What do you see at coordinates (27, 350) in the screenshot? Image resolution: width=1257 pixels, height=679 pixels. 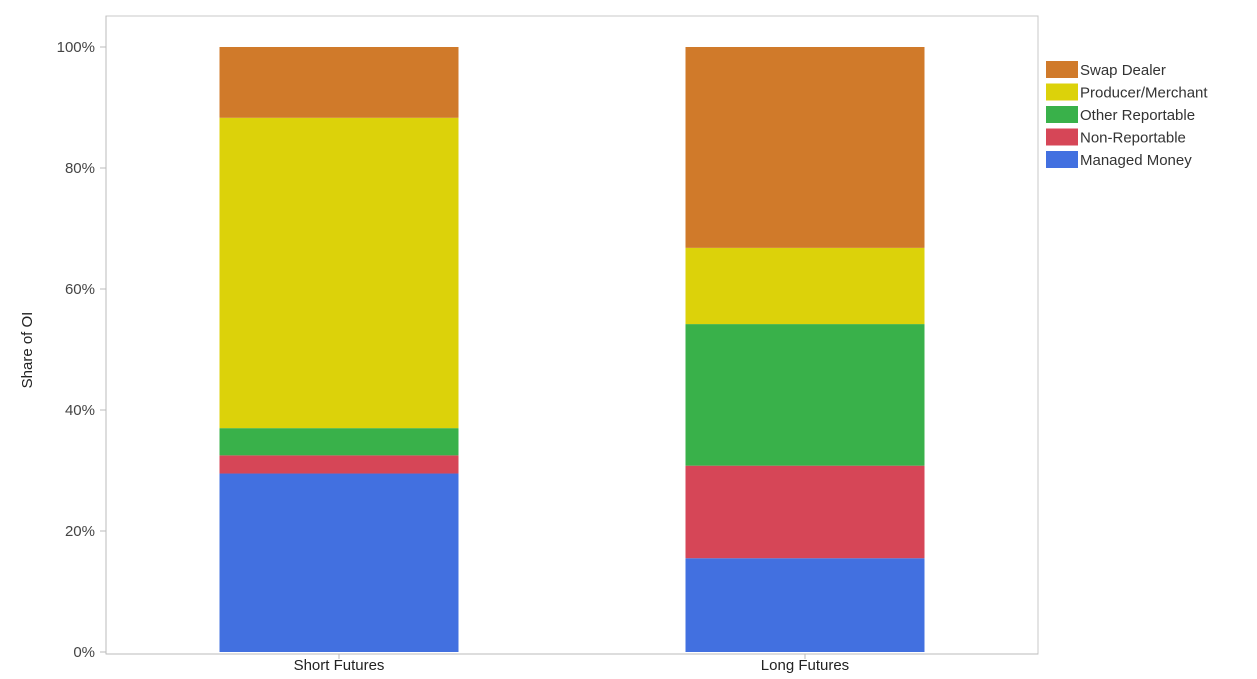 I see `y-axis-title: Share of OI` at bounding box center [27, 350].